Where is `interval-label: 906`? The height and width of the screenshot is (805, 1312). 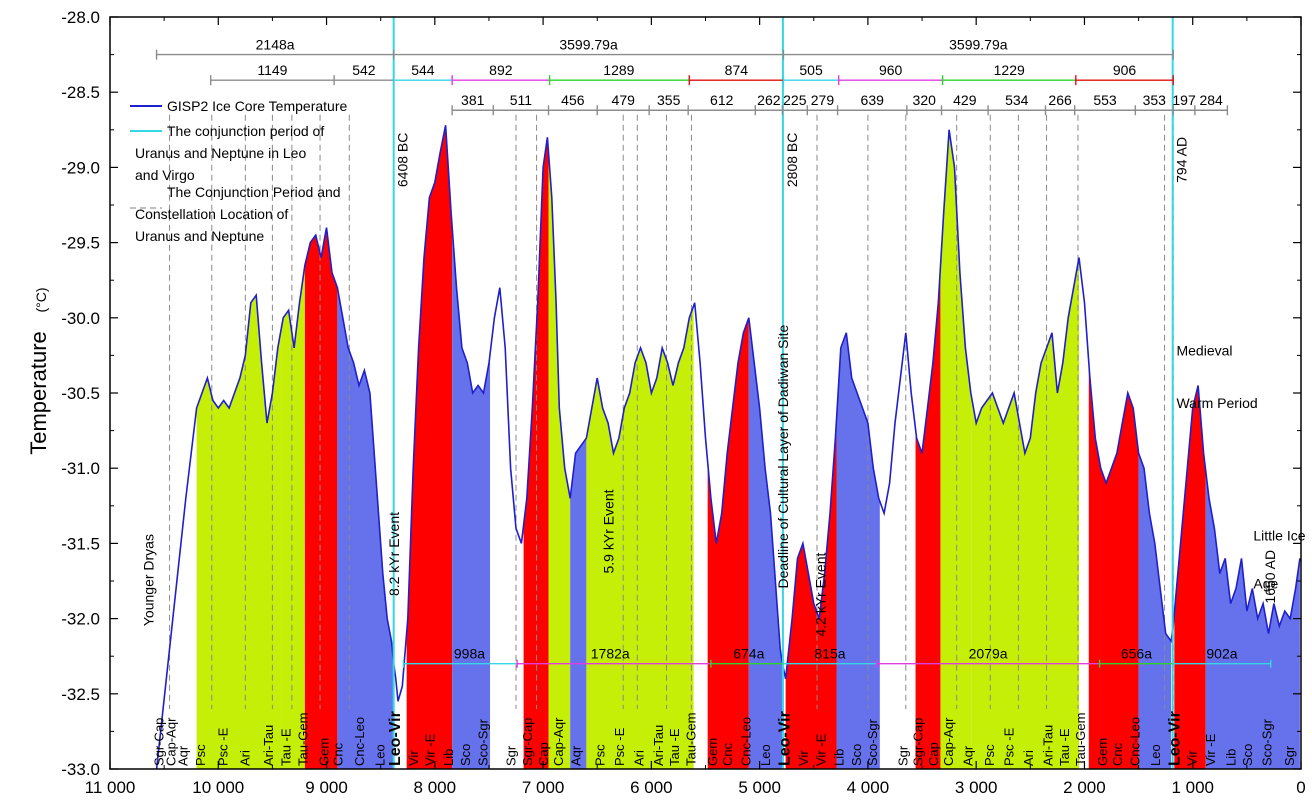
interval-label: 906 is located at coordinates (1125, 70).